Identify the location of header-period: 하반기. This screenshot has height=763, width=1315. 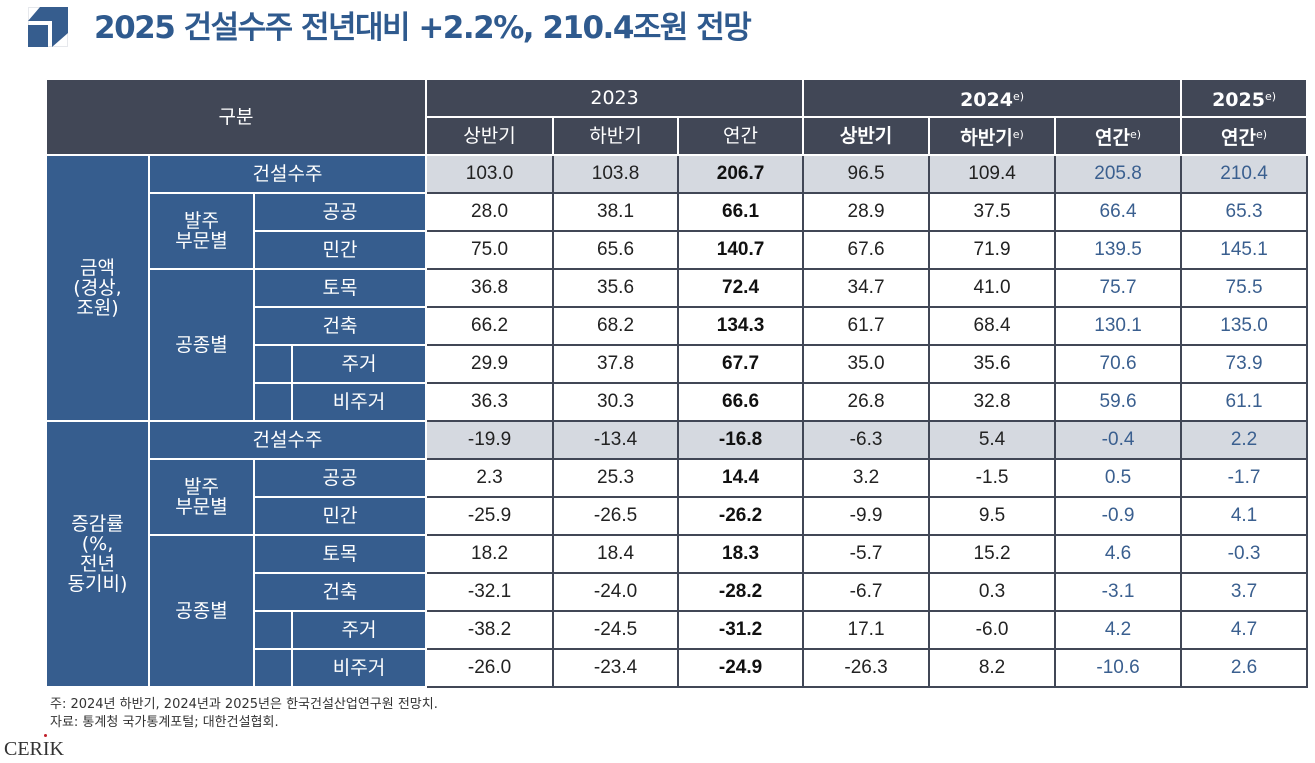
(616, 136).